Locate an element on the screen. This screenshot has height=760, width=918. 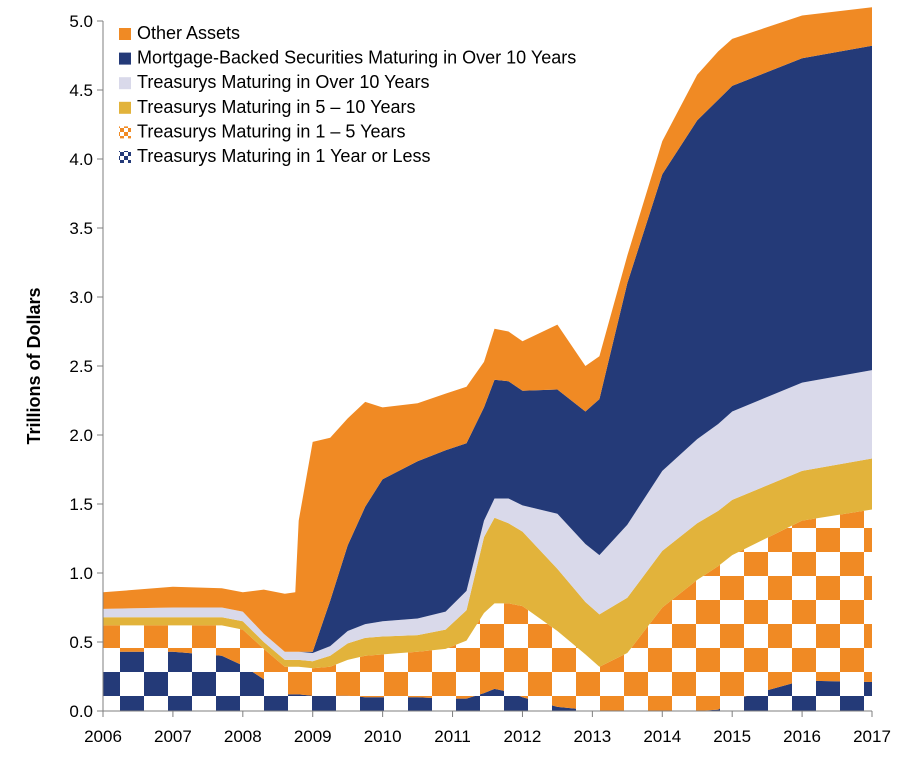
x-tick-label: 2017 is located at coordinates (872, 736).